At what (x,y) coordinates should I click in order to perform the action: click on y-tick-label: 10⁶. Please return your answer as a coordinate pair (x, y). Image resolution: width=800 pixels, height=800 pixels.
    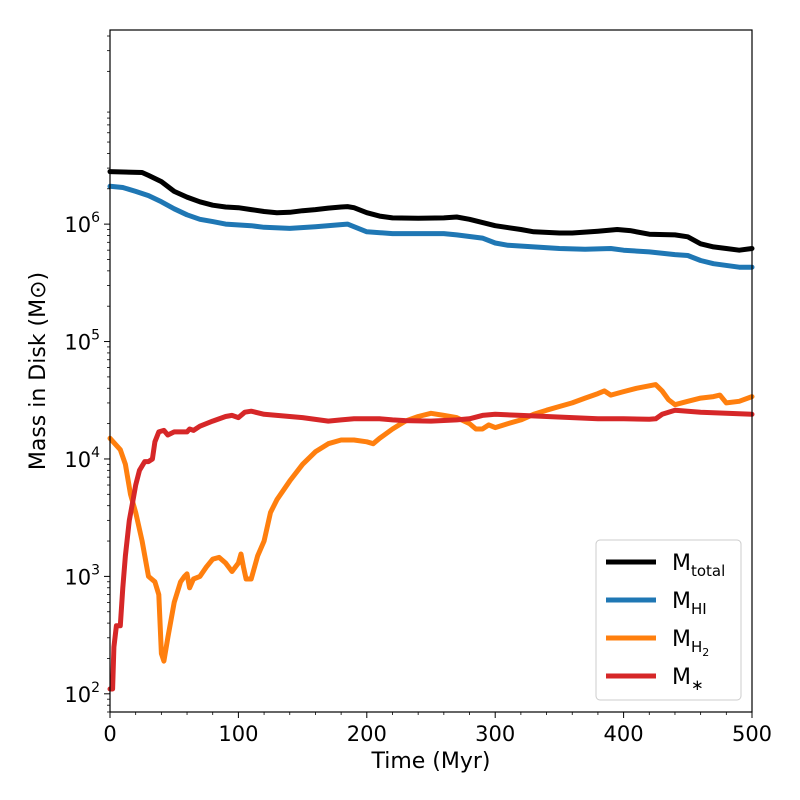
    Looking at the image, I should click on (82, 223).